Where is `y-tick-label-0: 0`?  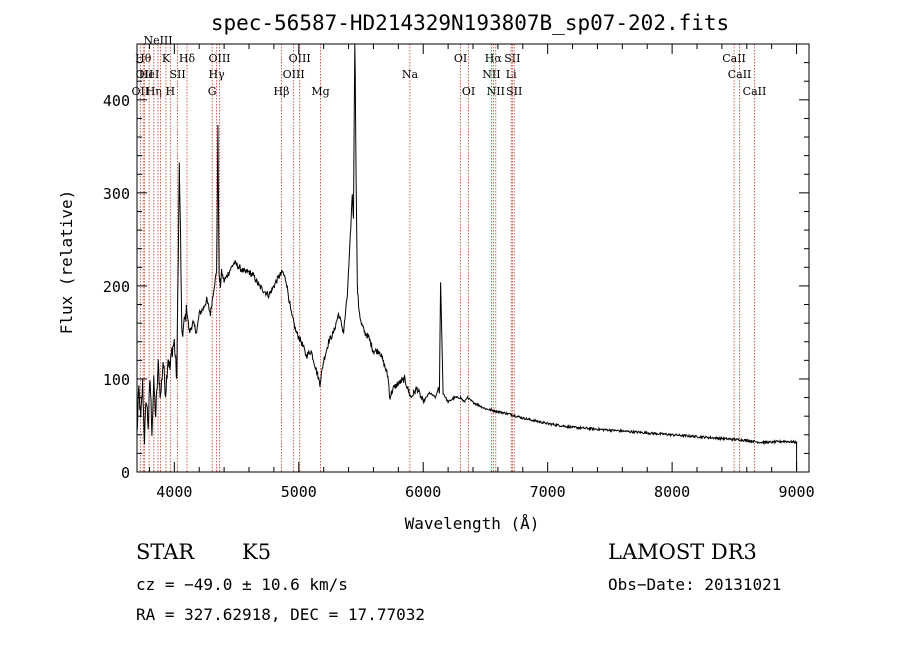
y-tick-label-0: 0 is located at coordinates (125, 473).